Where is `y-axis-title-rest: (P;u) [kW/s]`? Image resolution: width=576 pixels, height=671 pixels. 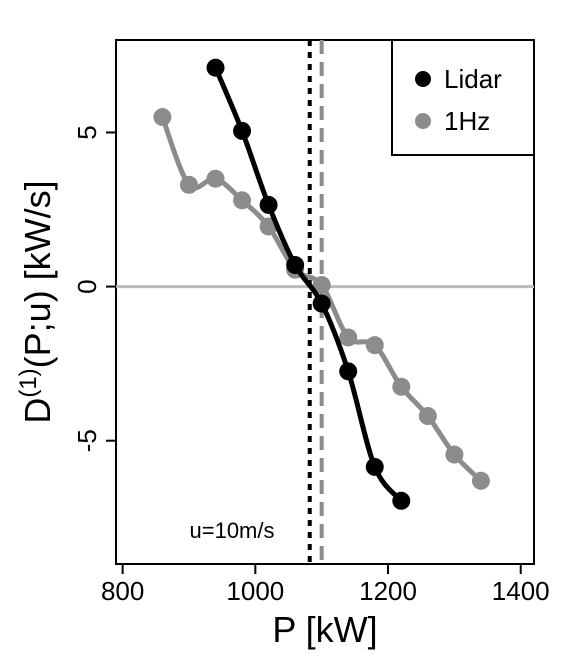
y-axis-title-rest: (P;u) [kW/s] is located at coordinates (37, 274).